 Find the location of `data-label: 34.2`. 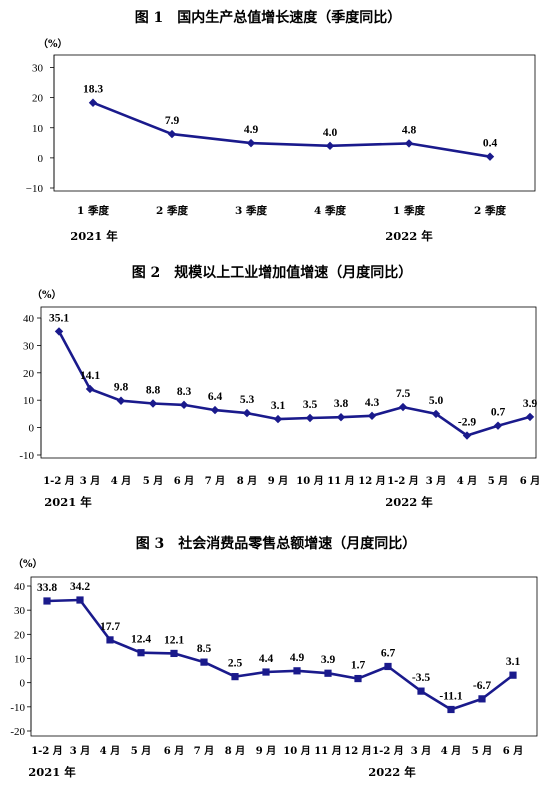

data-label: 34.2 is located at coordinates (80, 587).